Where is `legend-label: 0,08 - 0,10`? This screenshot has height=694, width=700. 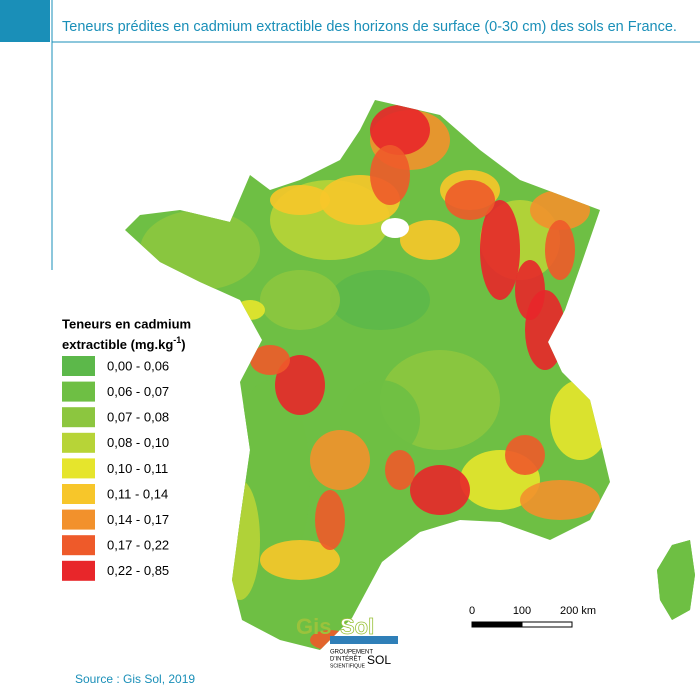 legend-label: 0,08 - 0,10 is located at coordinates (138, 442).